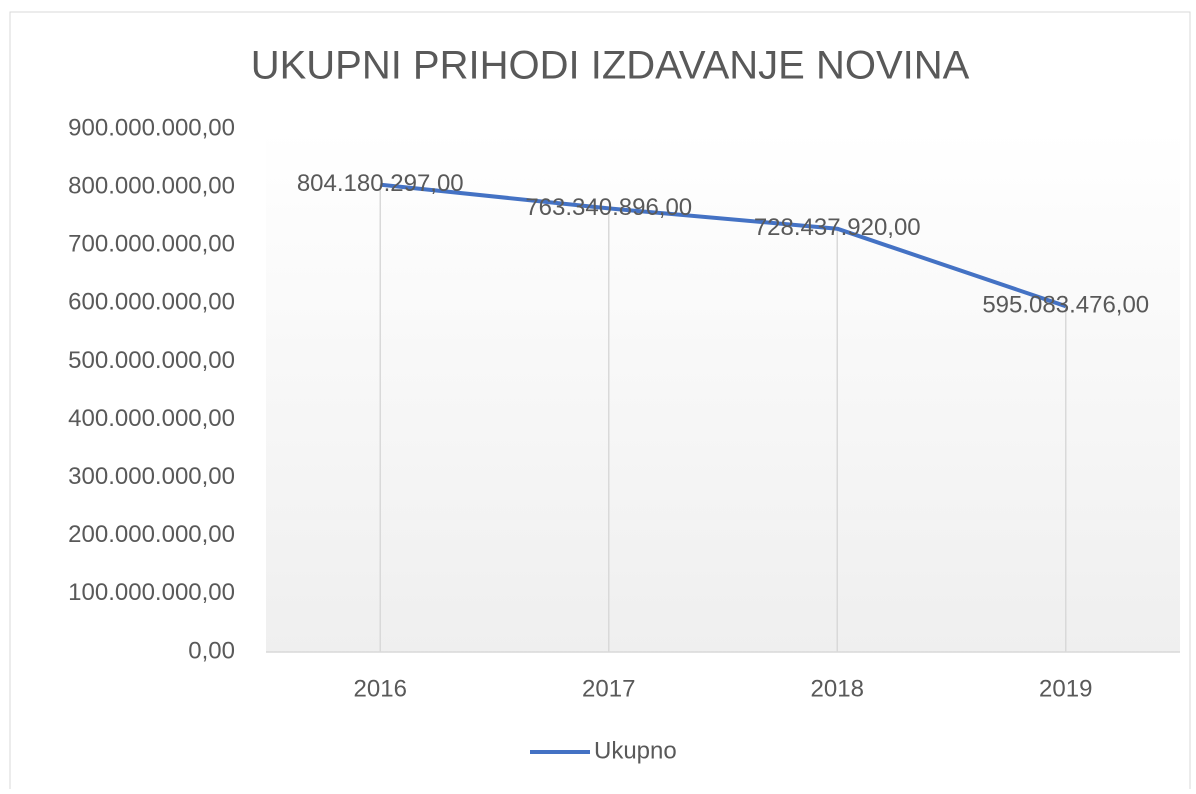  What do you see at coordinates (635, 750) in the screenshot?
I see `legend-label: Ukupno` at bounding box center [635, 750].